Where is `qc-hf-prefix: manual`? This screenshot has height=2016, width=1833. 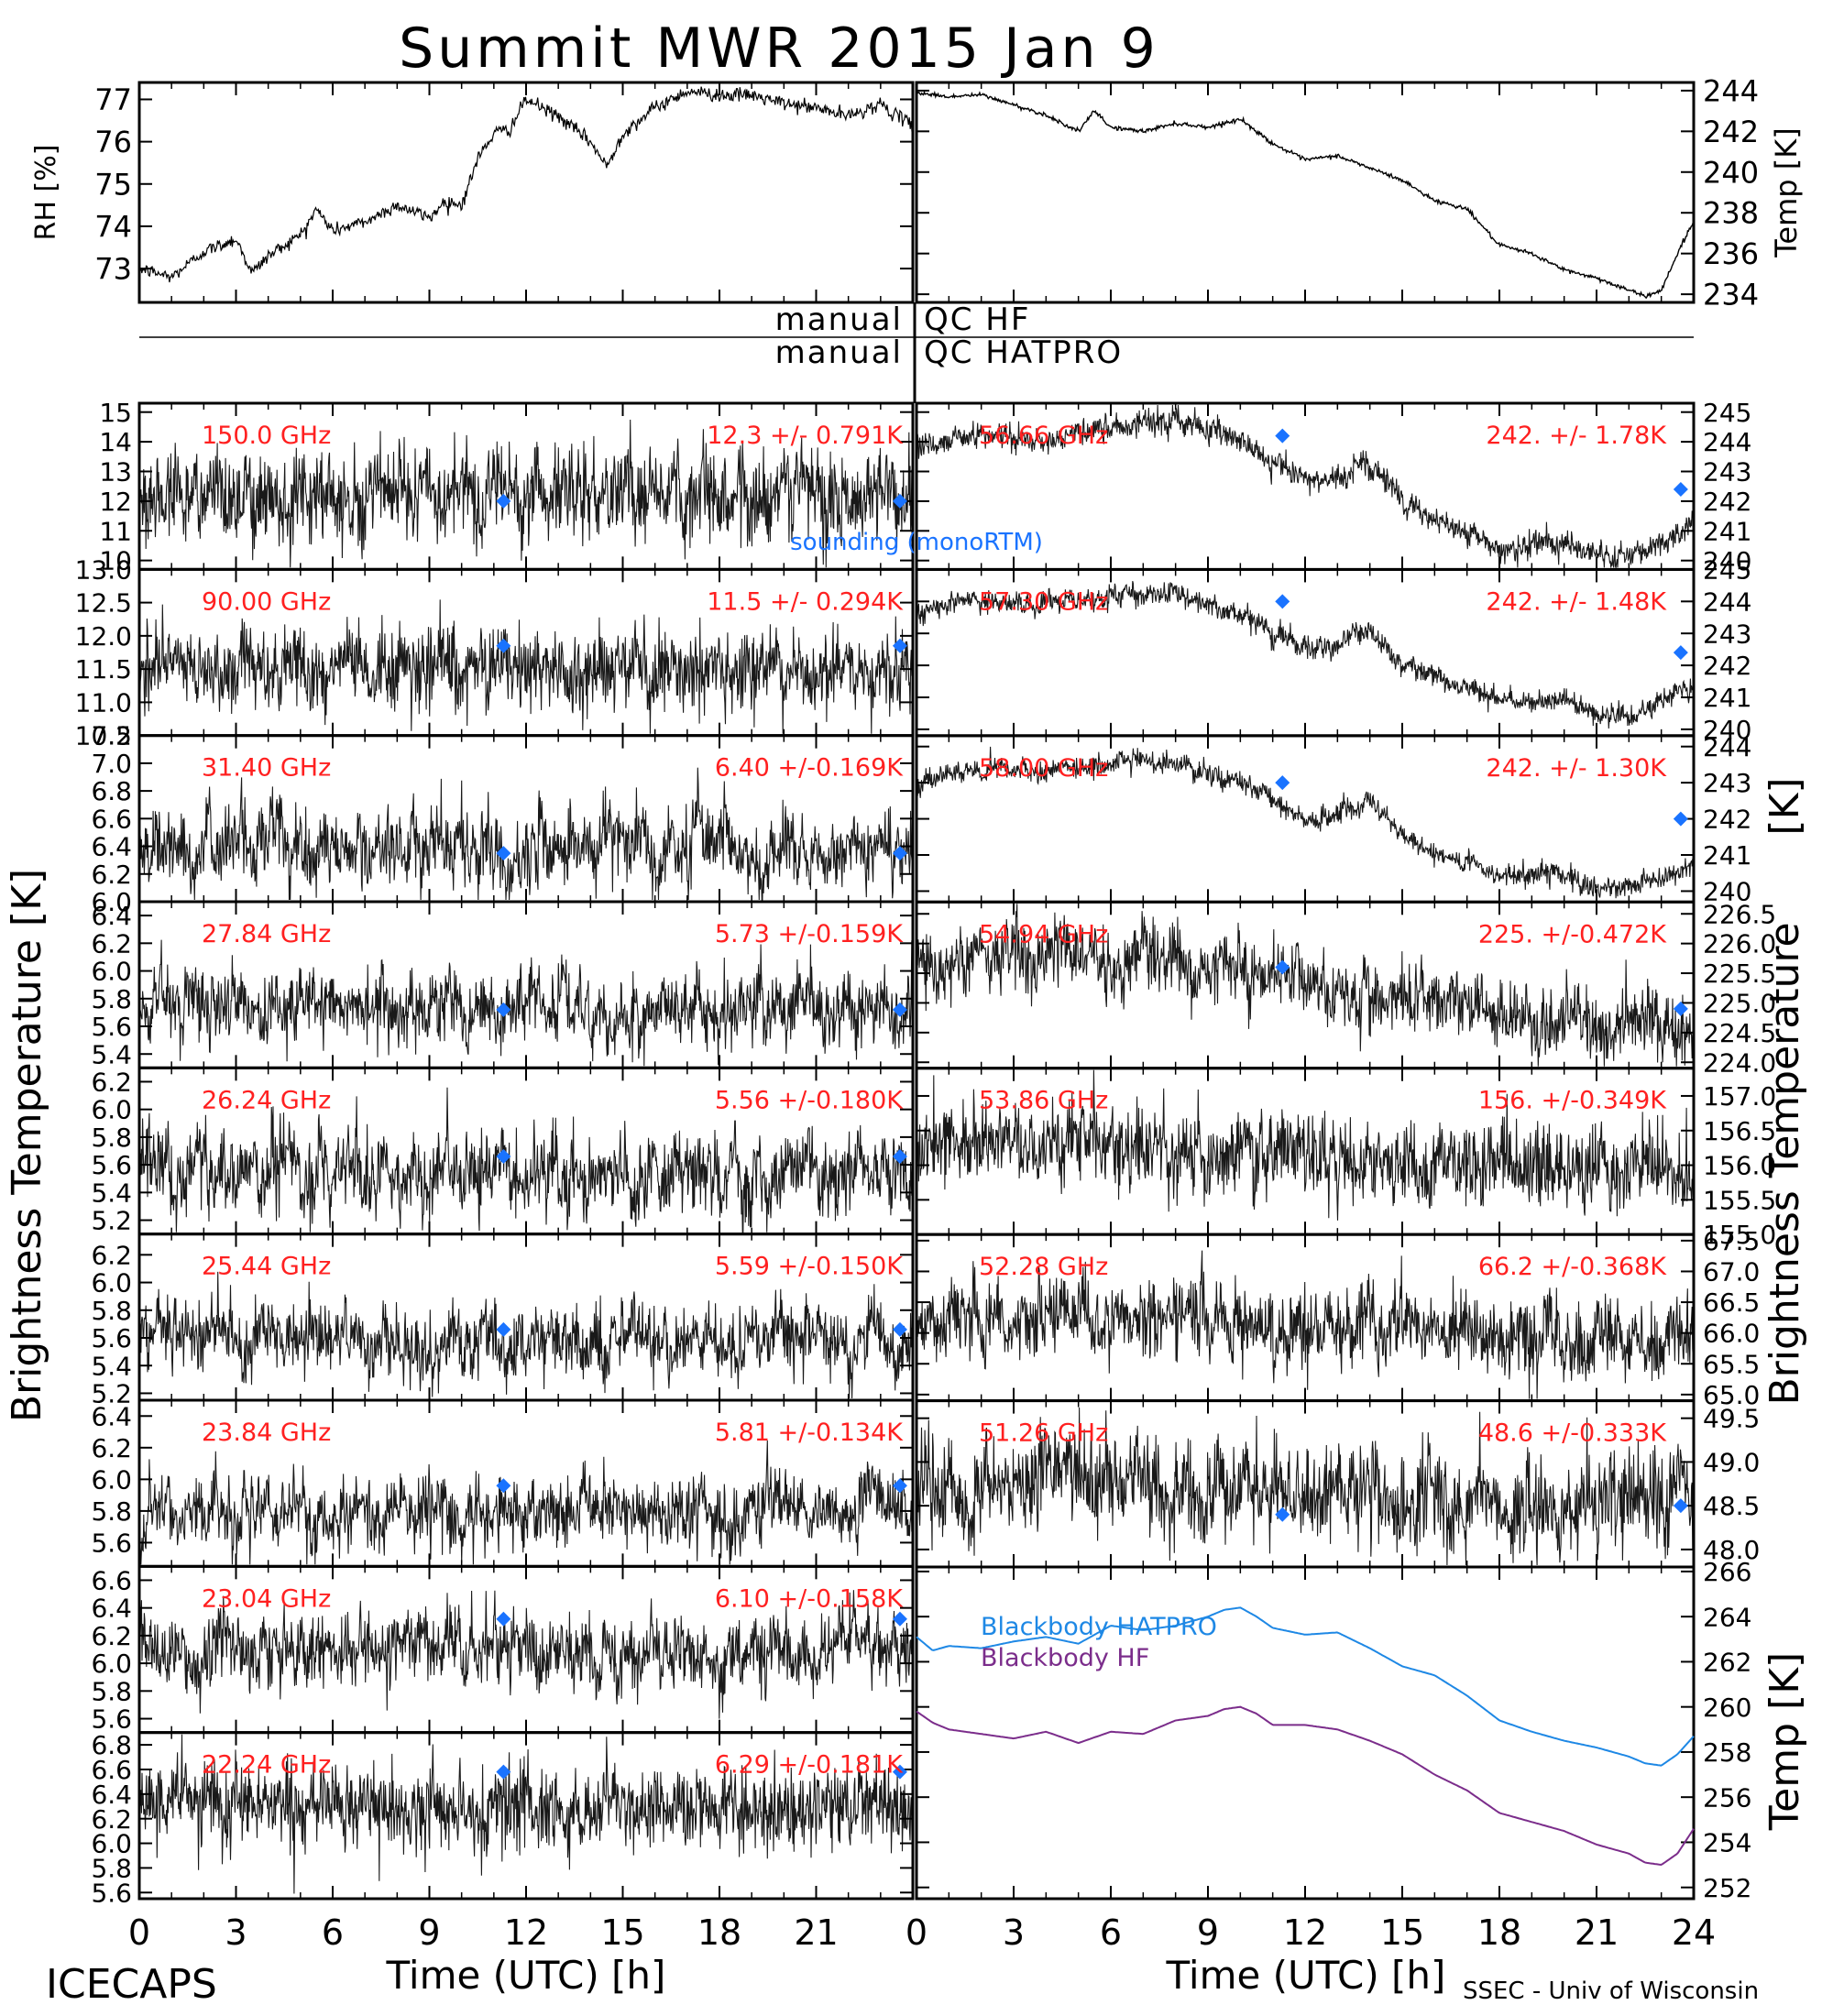 qc-hf-prefix: manual is located at coordinates (839, 319).